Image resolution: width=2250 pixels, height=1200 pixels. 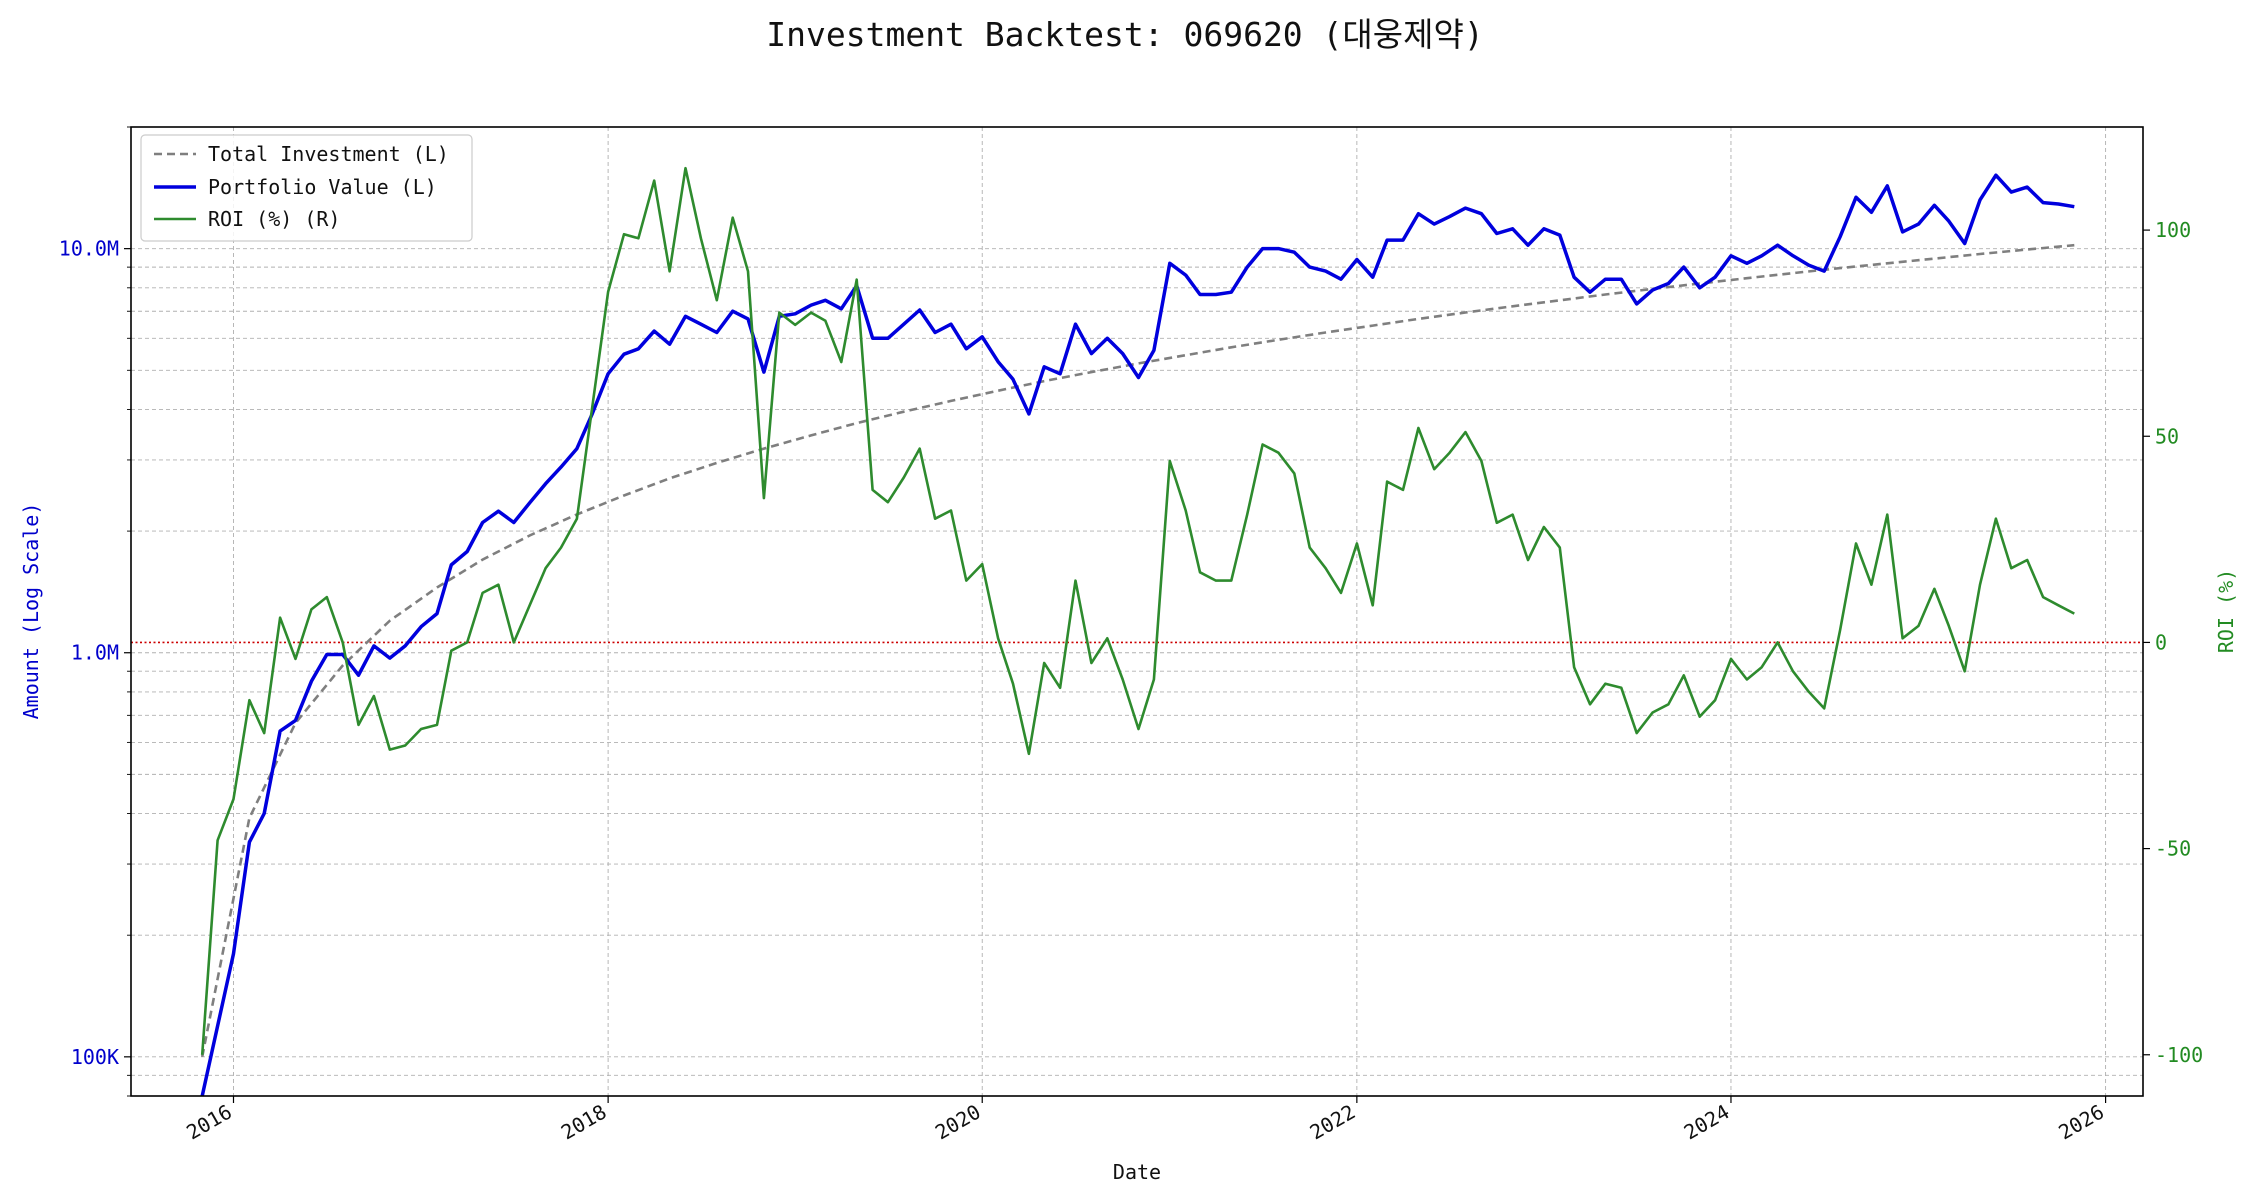 I want to click on legend-label-portfolio-value: Portfolio Value (L), so click(x=322, y=187).